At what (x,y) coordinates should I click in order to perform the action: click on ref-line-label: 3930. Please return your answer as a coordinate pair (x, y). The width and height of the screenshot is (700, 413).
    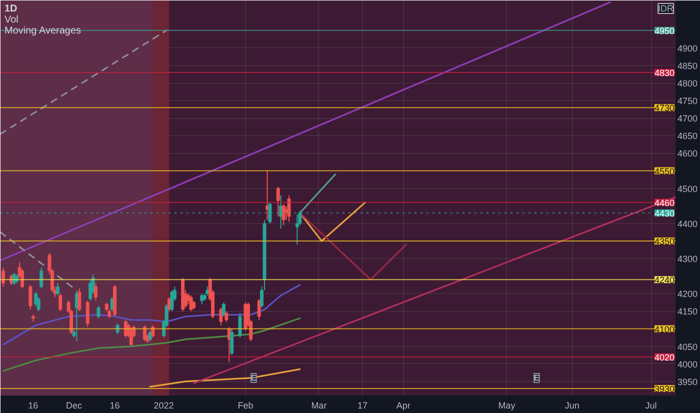
    Looking at the image, I should click on (664, 389).